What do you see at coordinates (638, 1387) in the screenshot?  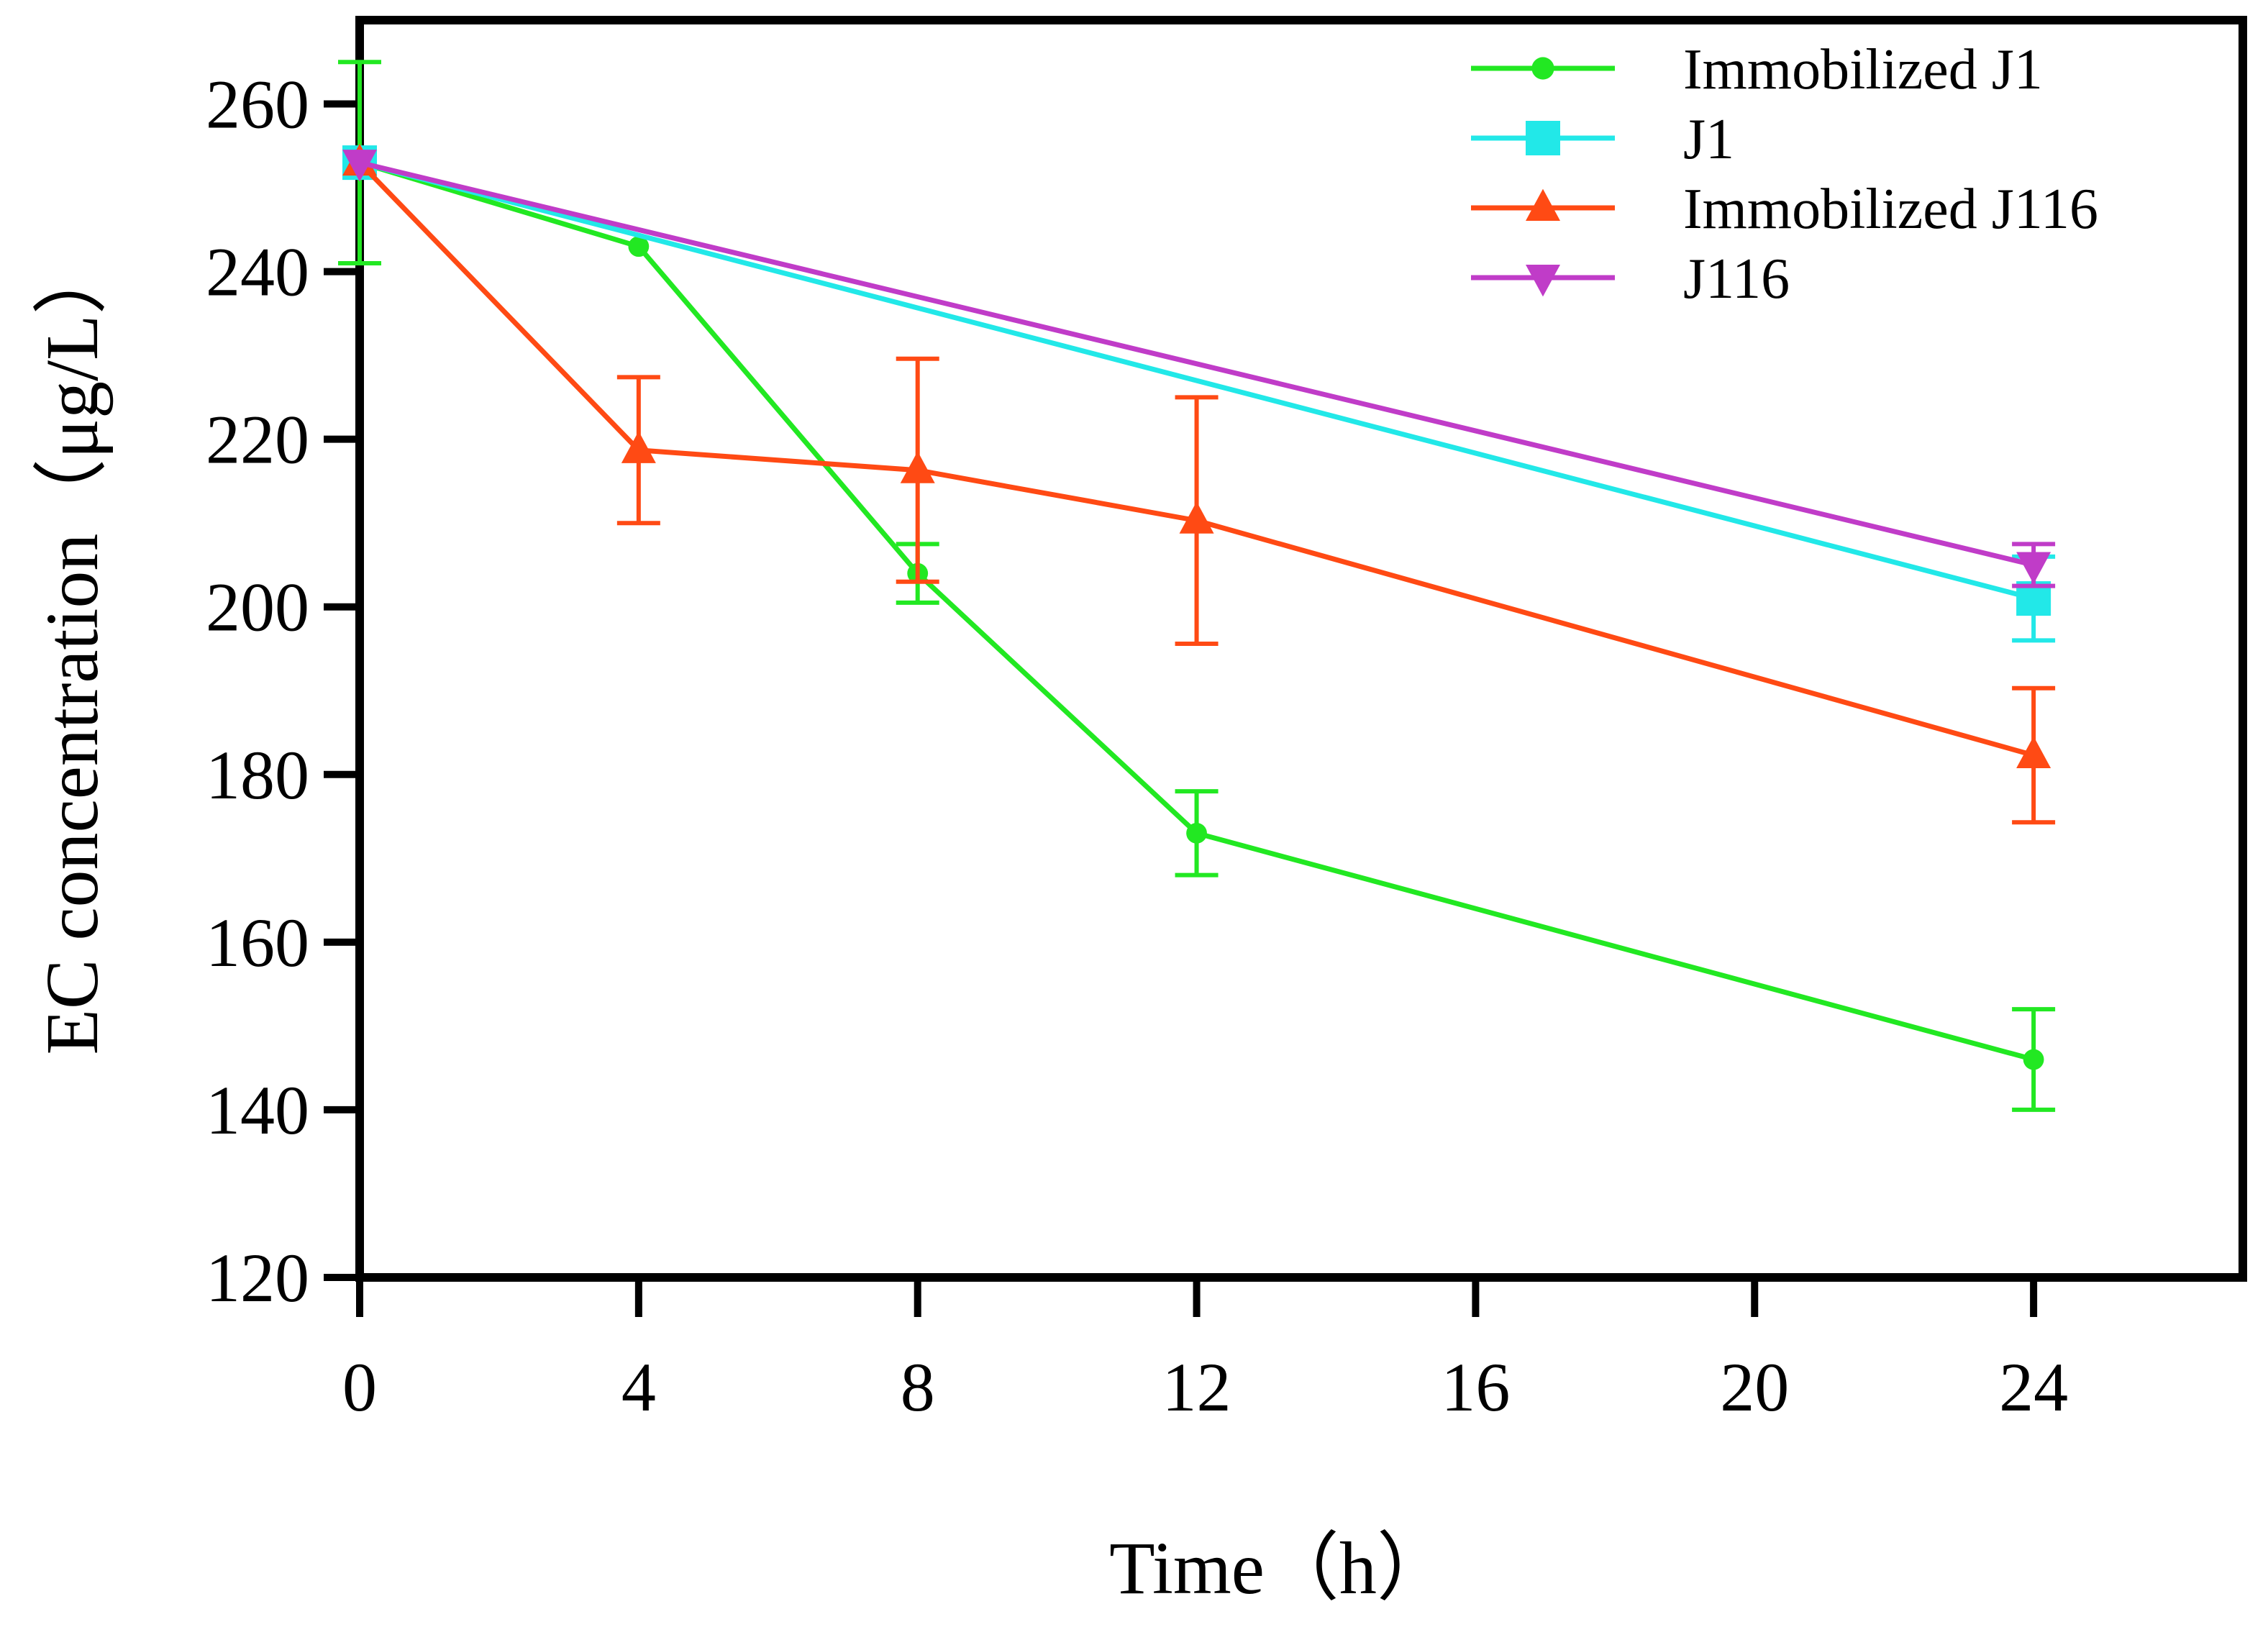 I see `x-tick-label: 4` at bounding box center [638, 1387].